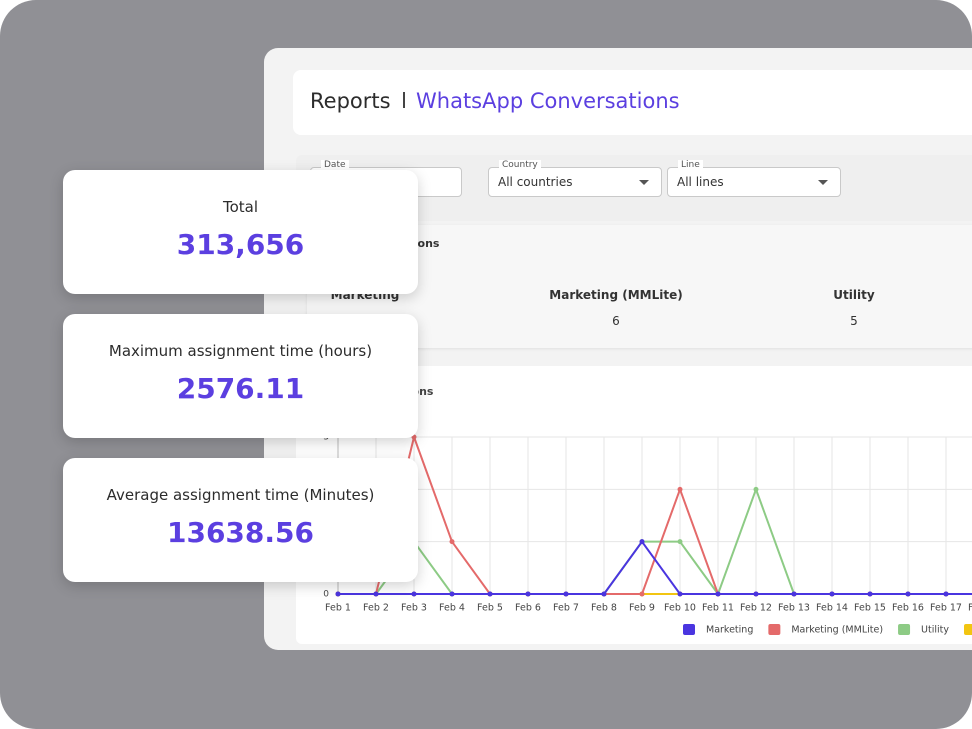 This screenshot has height=729, width=972. What do you see at coordinates (335, 165) in the screenshot?
I see `field-label: Date` at bounding box center [335, 165].